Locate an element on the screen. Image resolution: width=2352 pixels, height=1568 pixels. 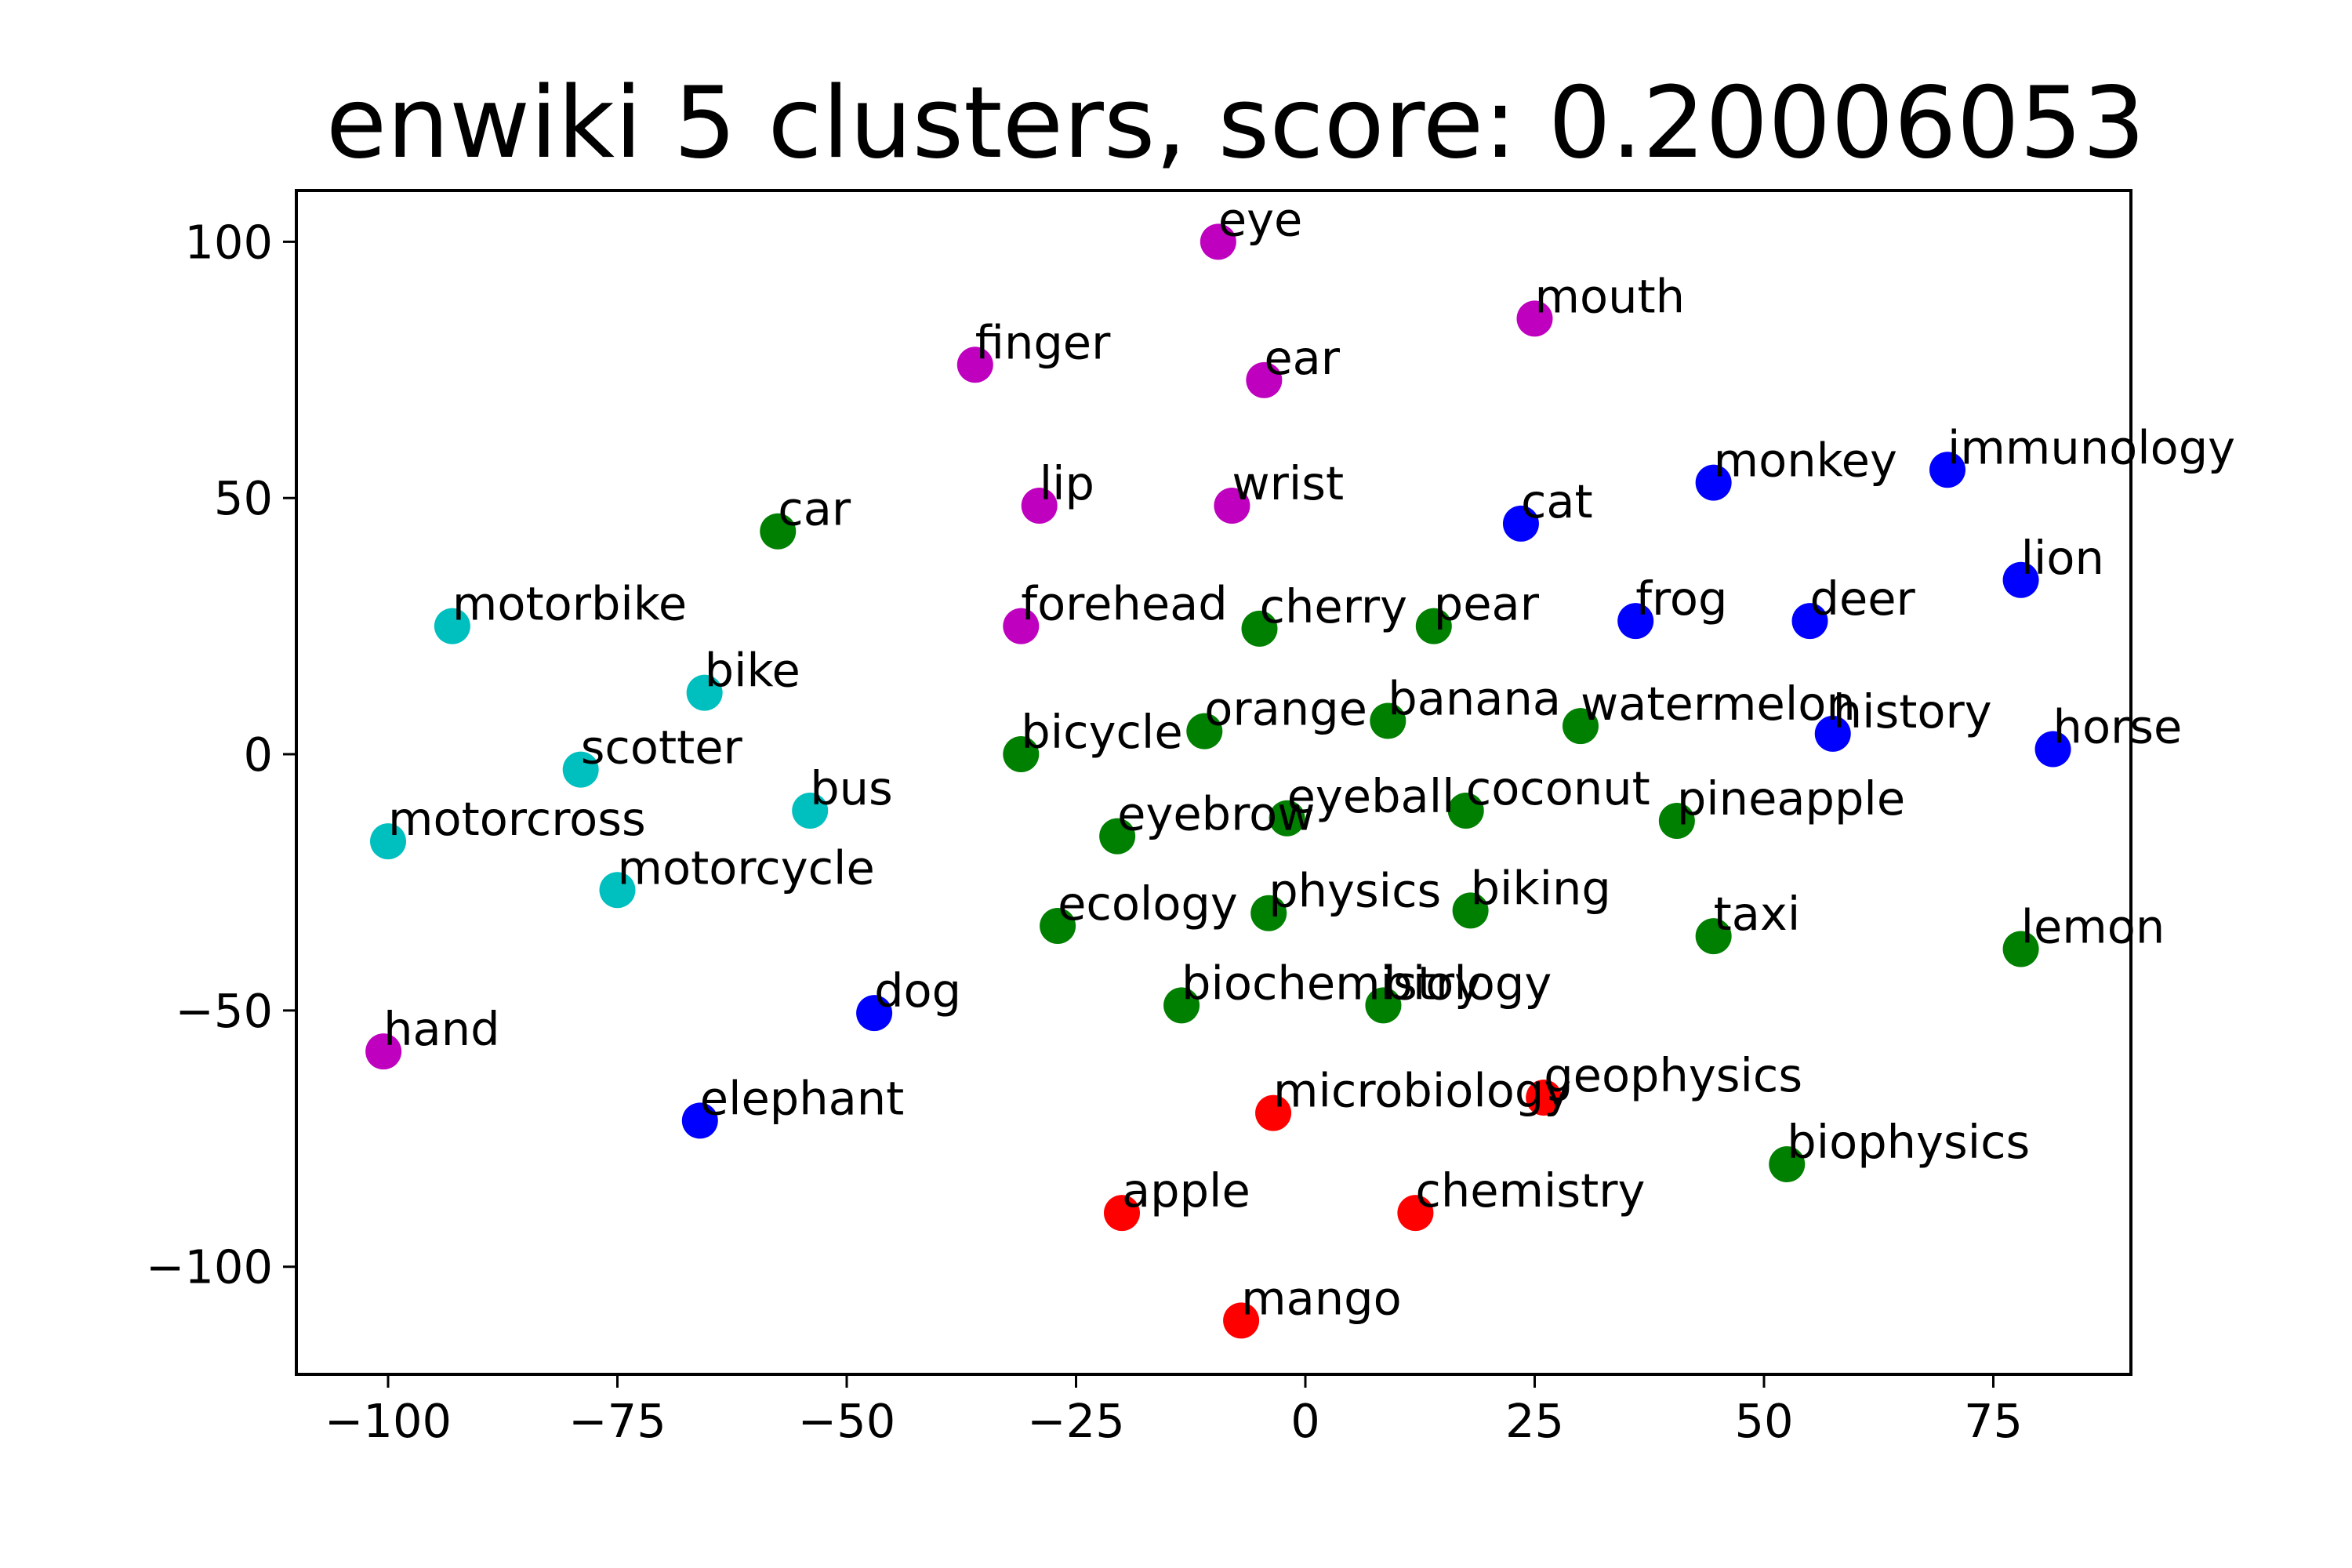
point-label-motorcross: motorcross is located at coordinates (517, 819).